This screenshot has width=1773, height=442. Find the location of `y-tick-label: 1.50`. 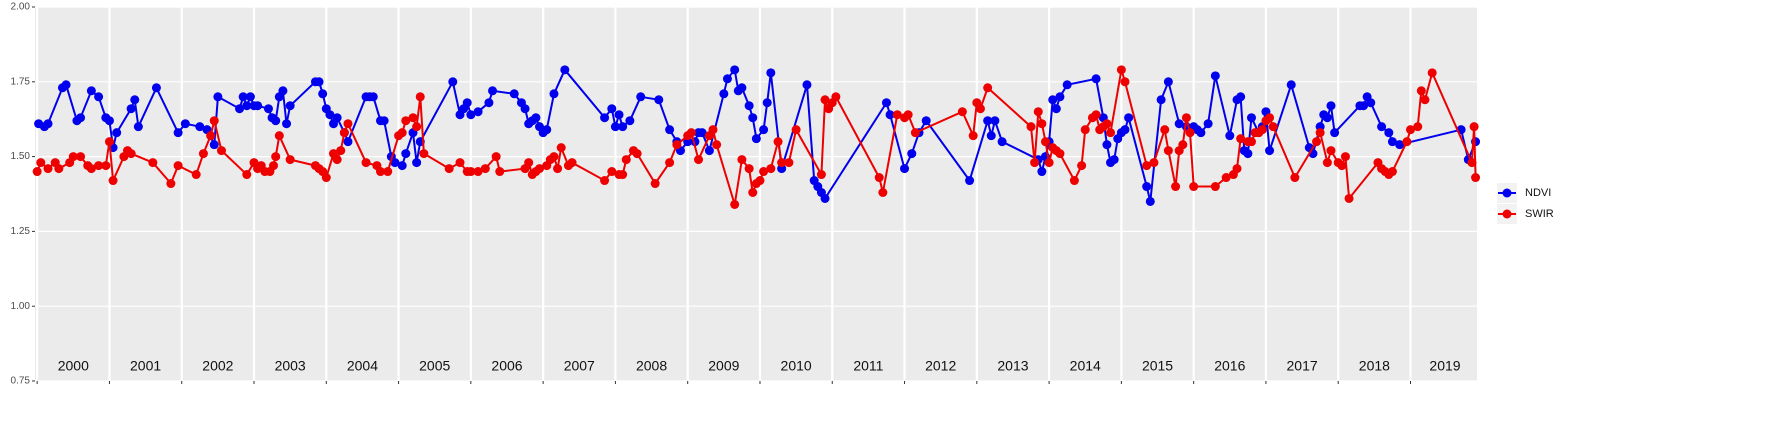

y-tick-label: 1.50 is located at coordinates (21, 156).